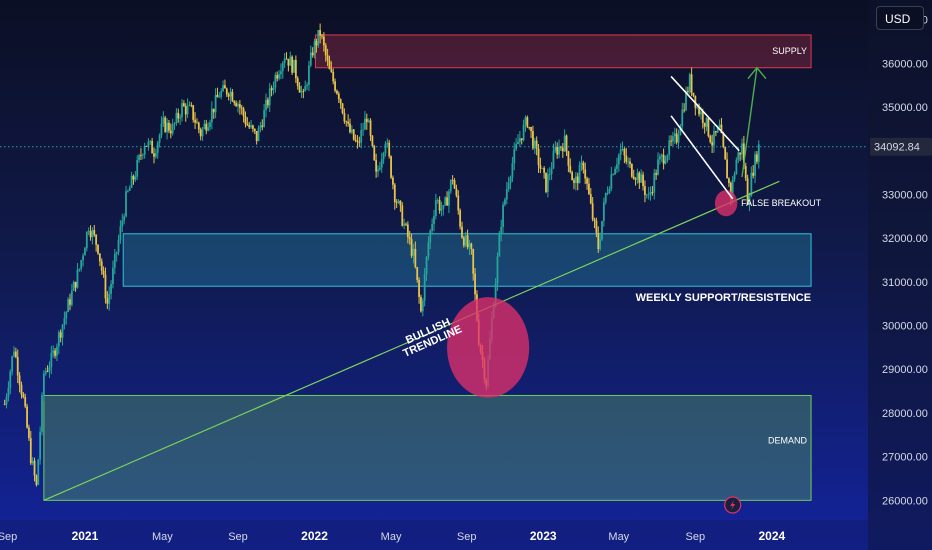 Image resolution: width=932 pixels, height=550 pixels. Describe the element at coordinates (905, 64) in the screenshot. I see `y-tick-label: 36000.00` at that location.